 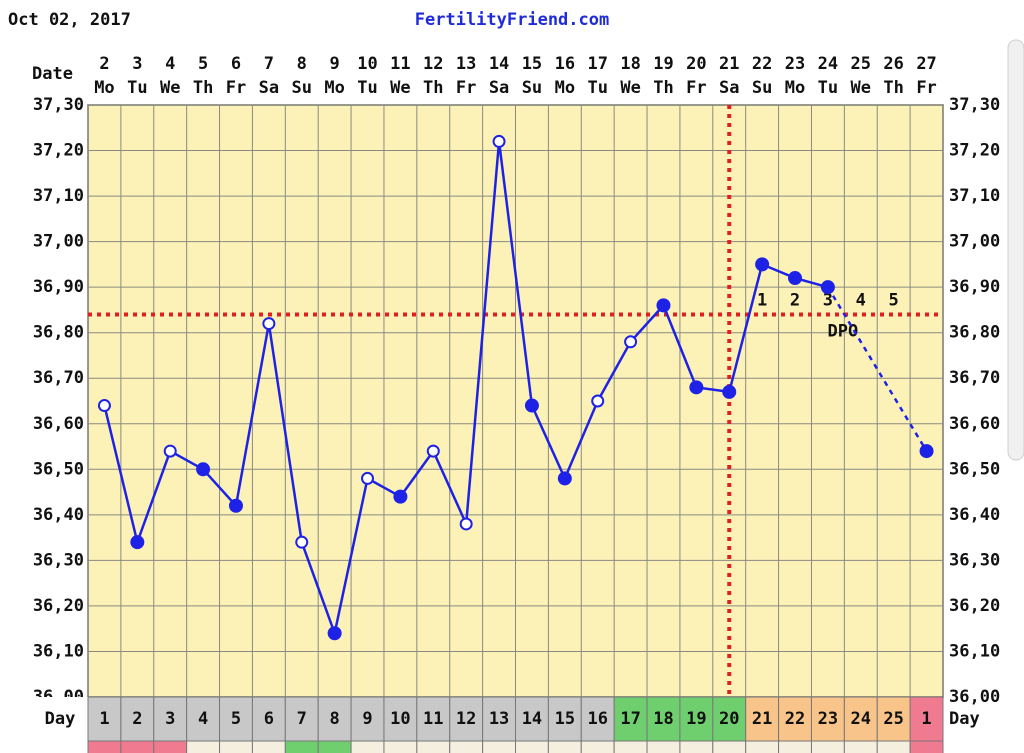 I want to click on y-tick-label-right: 36,00, so click(x=974, y=697).